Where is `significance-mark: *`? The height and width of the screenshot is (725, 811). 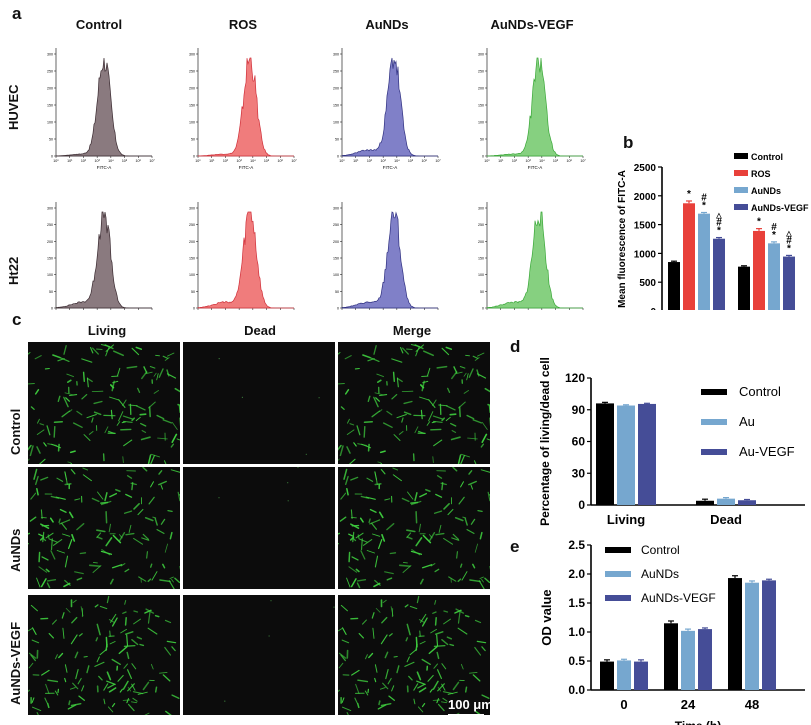 significance-mark: * is located at coordinates (719, 231).